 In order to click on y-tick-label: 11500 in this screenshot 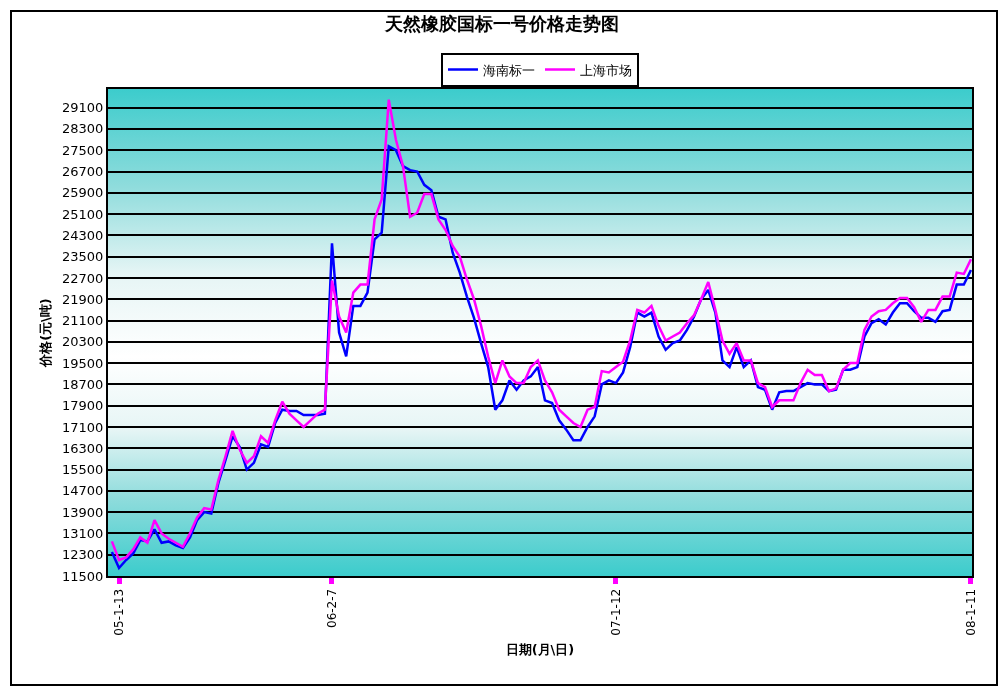, I will do `click(83, 576)`.